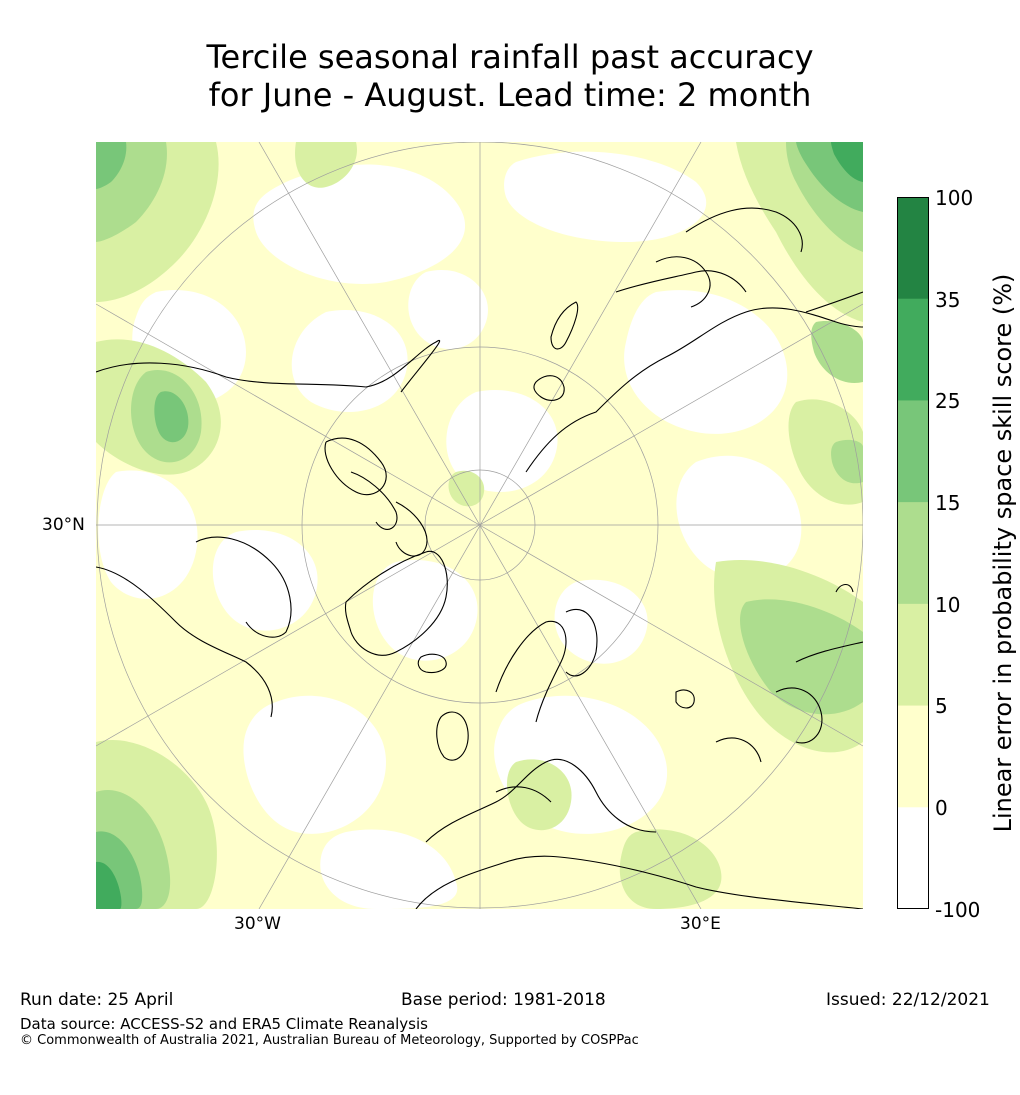  Describe the element at coordinates (63, 525) in the screenshot. I see `lat-label-30n: 30°N` at that location.